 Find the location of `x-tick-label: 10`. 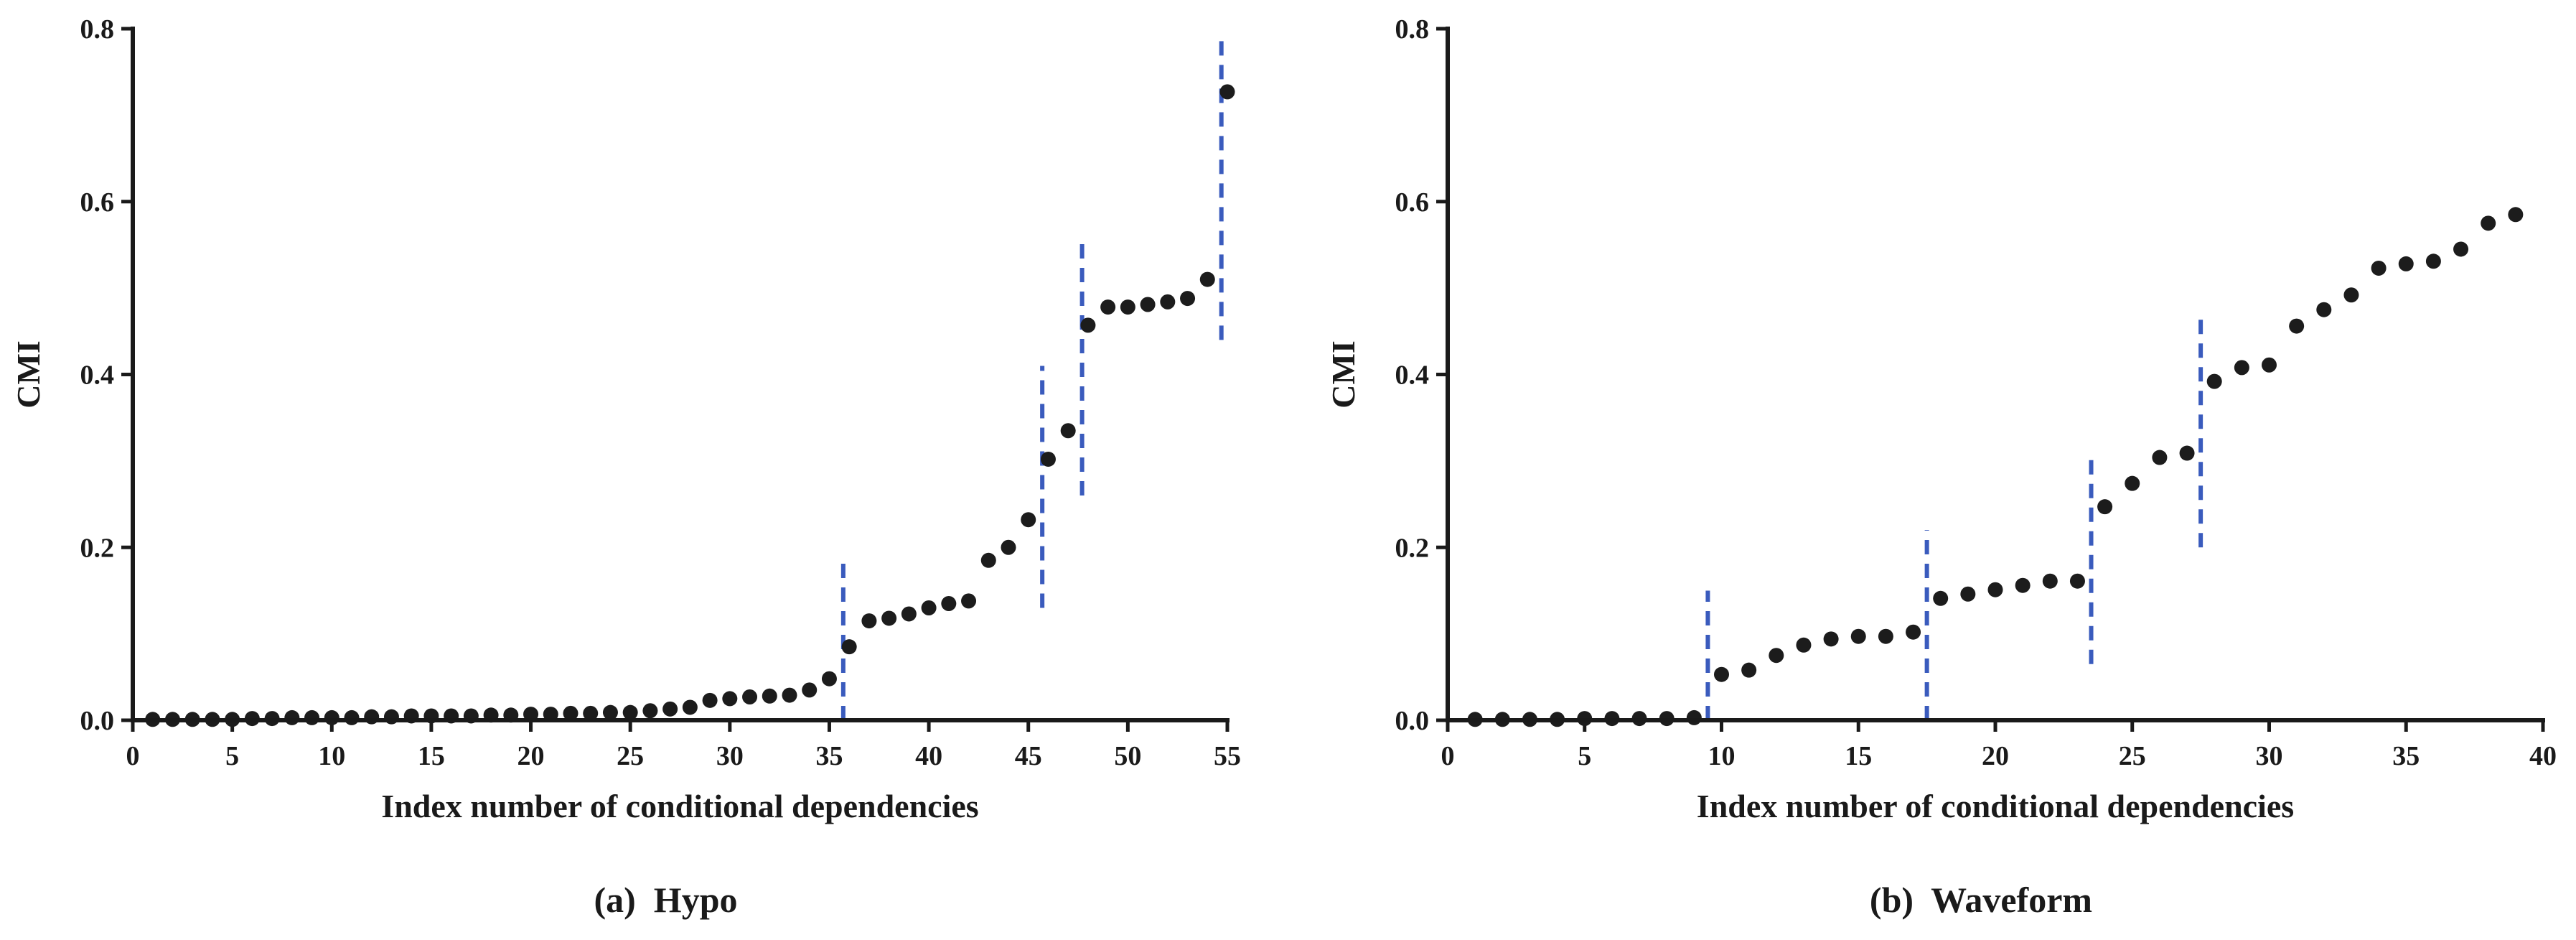

x-tick-label: 10 is located at coordinates (1722, 756).